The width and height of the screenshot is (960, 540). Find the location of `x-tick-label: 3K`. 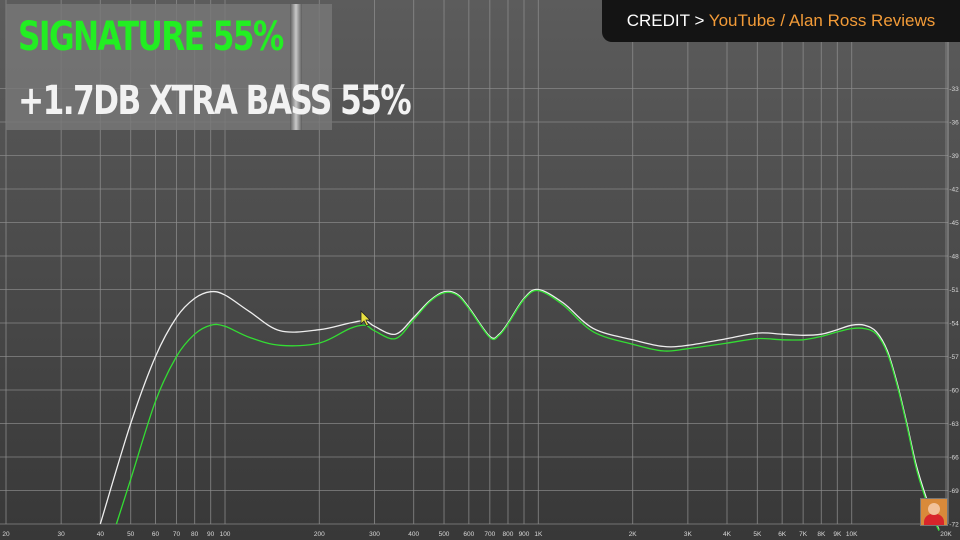

x-tick-label: 3K is located at coordinates (688, 534).